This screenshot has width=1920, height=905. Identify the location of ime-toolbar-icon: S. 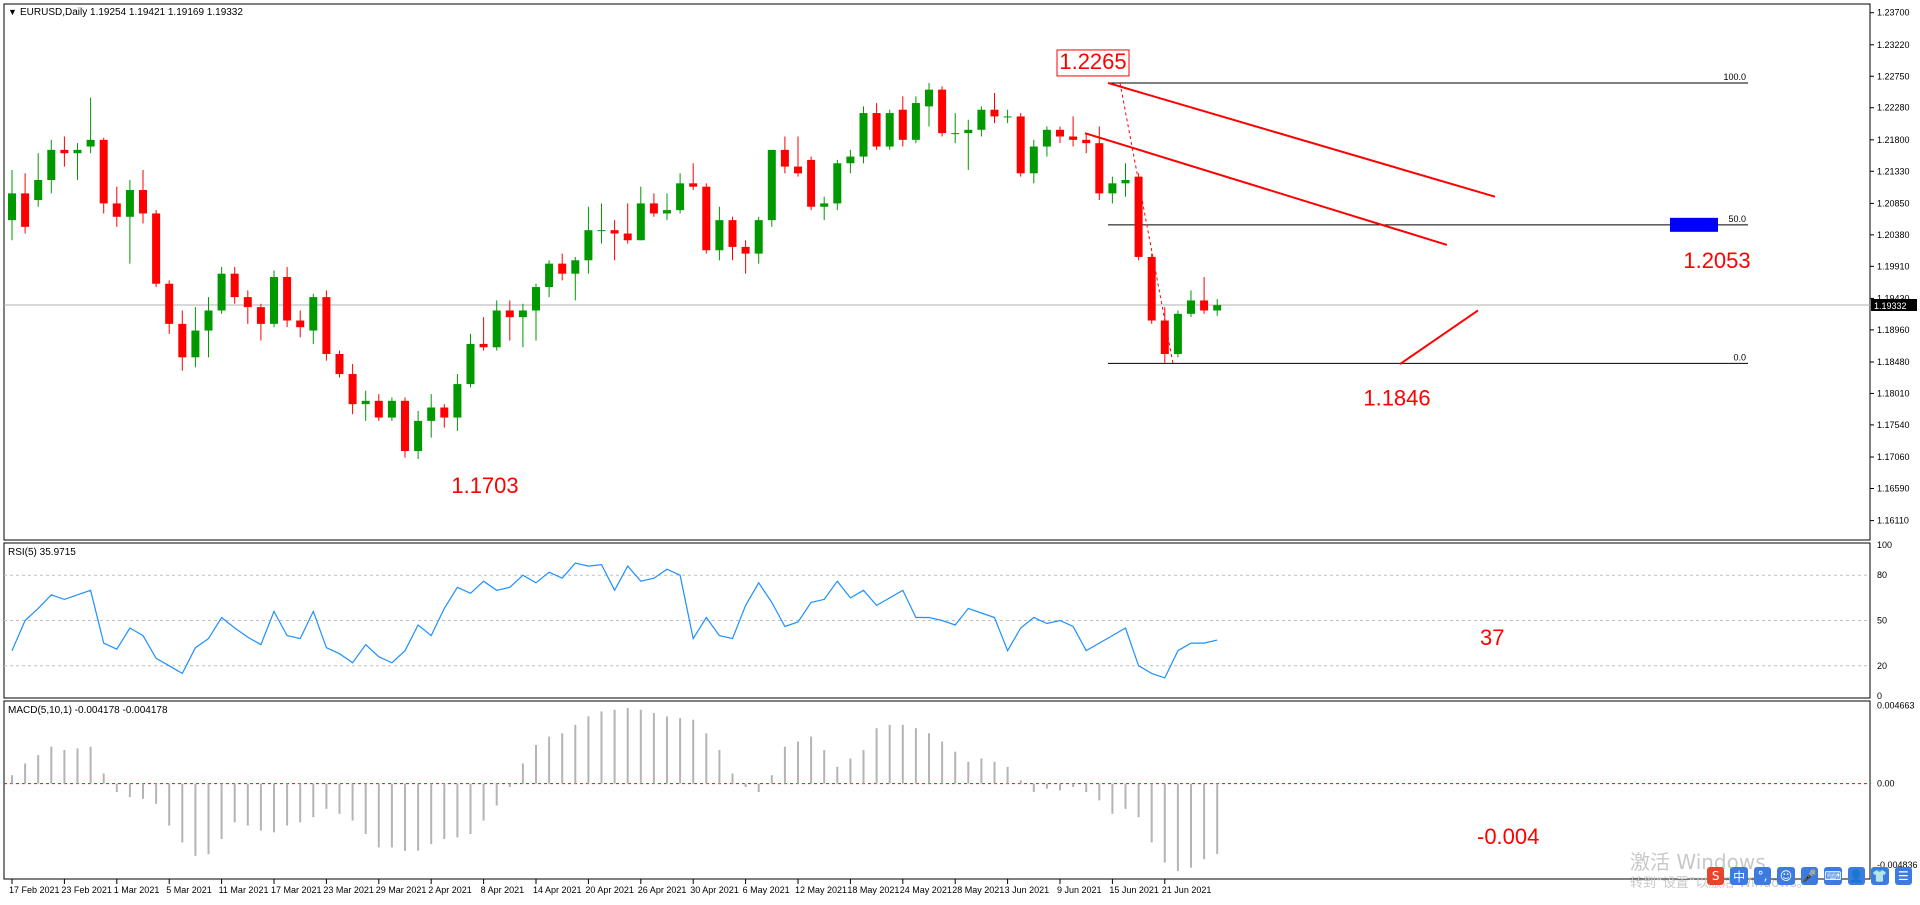
(1716, 876).